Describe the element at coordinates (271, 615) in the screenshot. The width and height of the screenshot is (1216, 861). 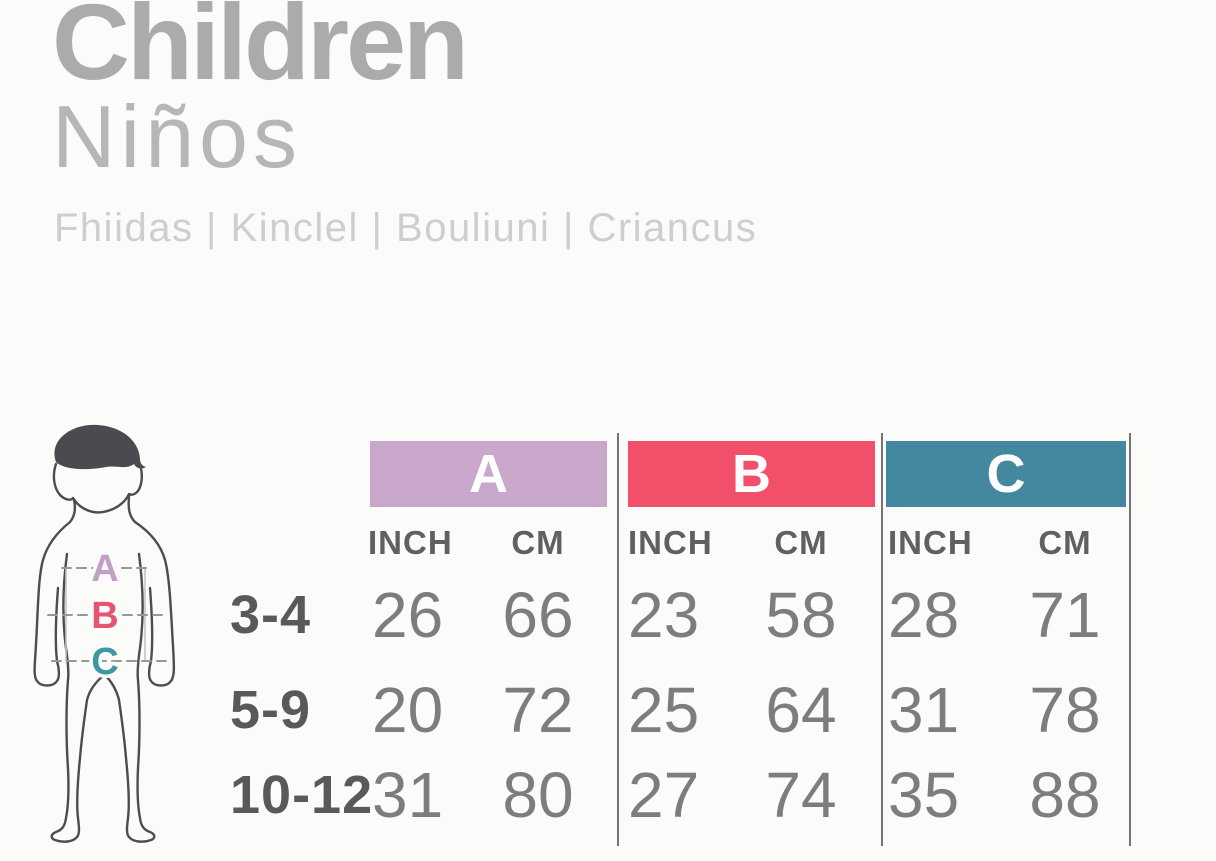
I see `row-label-age: 3-4` at that location.